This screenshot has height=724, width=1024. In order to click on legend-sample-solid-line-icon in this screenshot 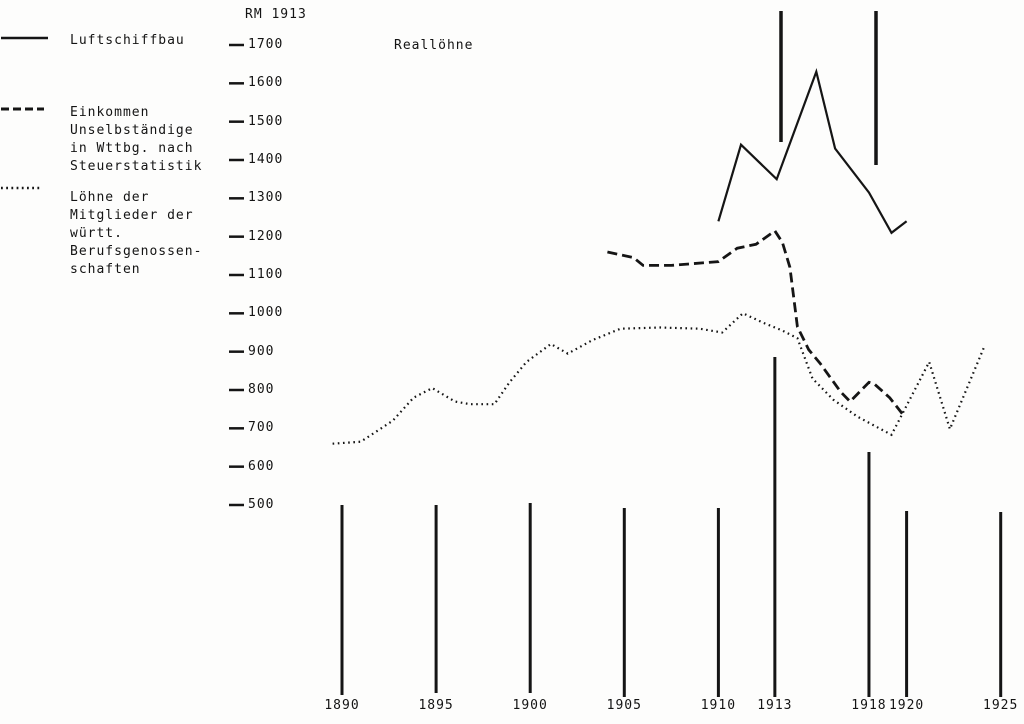, I will do `click(24, 38)`.